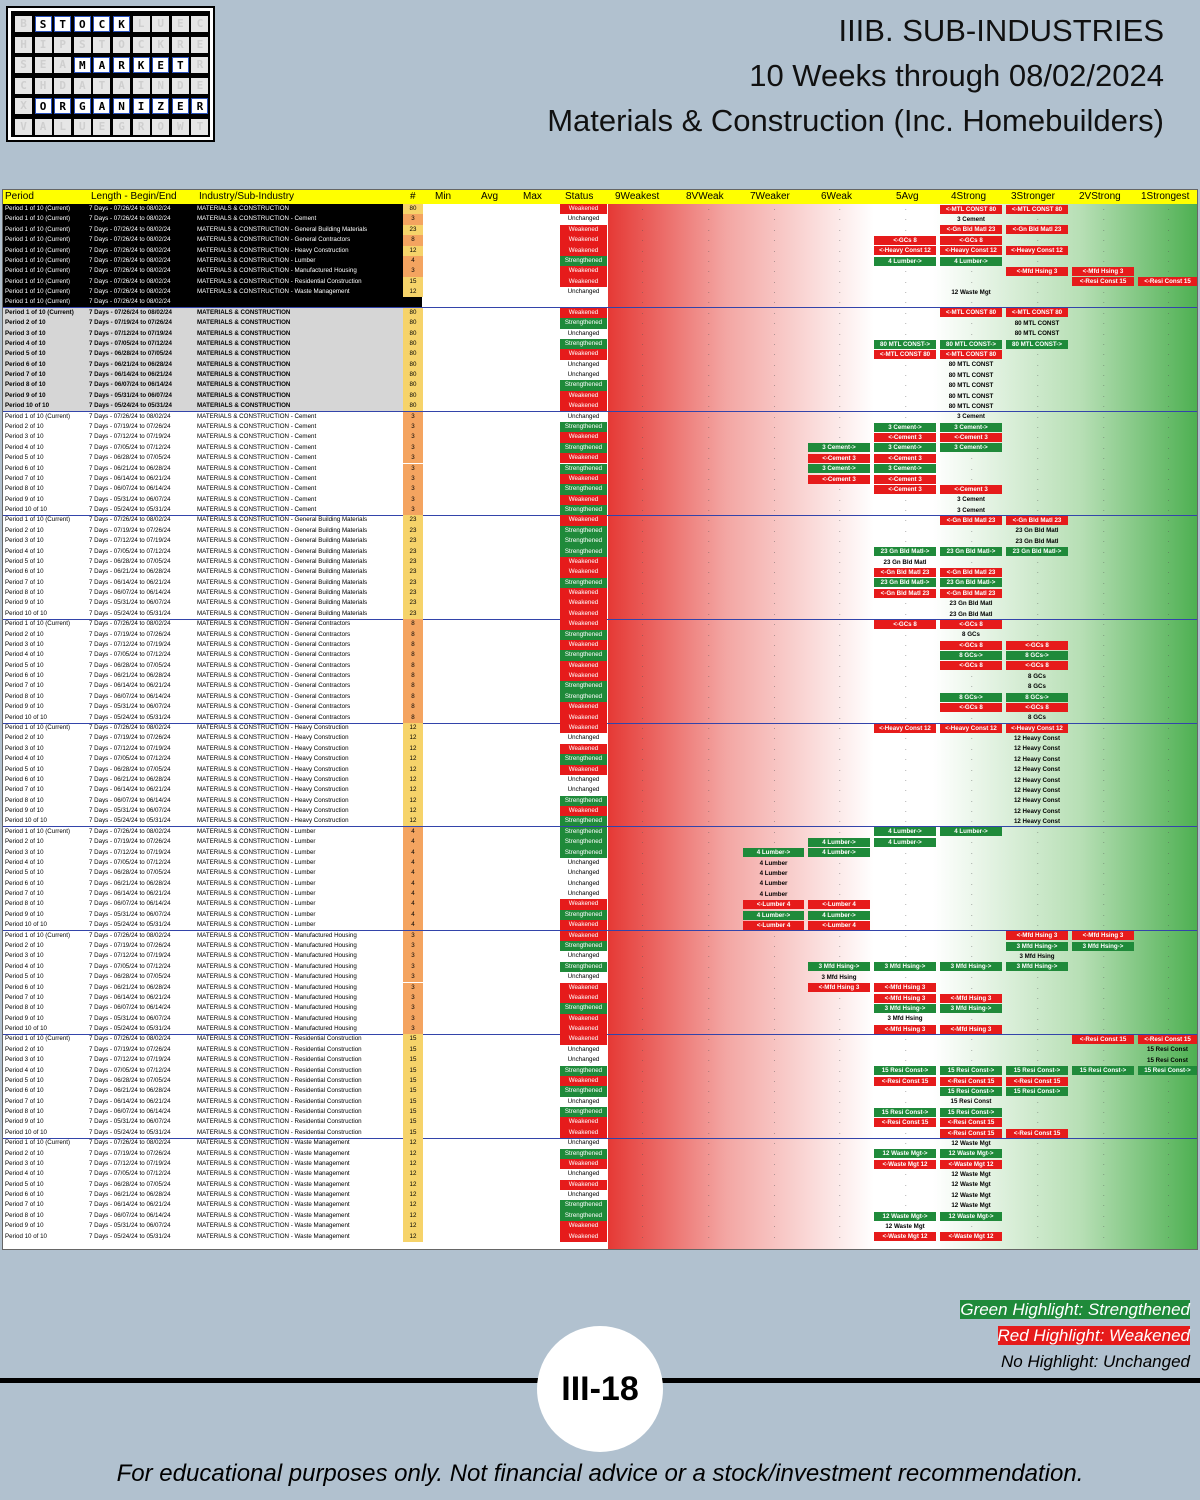 The image size is (1200, 1500). What do you see at coordinates (413, 240) in the screenshot?
I see `count-cell: 8` at bounding box center [413, 240].